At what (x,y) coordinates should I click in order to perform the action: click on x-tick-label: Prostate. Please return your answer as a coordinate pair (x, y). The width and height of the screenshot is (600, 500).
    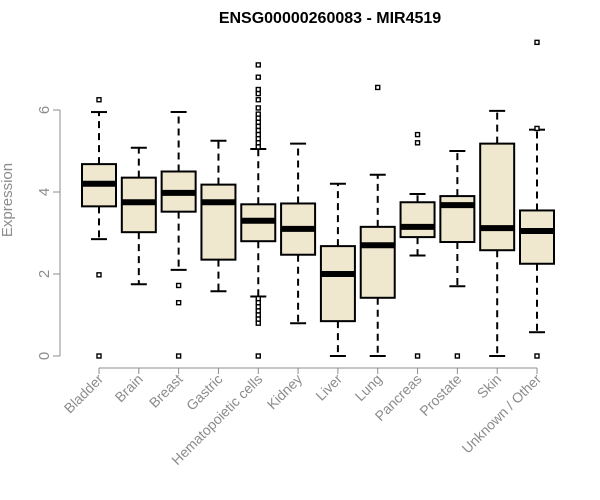
    Looking at the image, I should click on (440, 395).